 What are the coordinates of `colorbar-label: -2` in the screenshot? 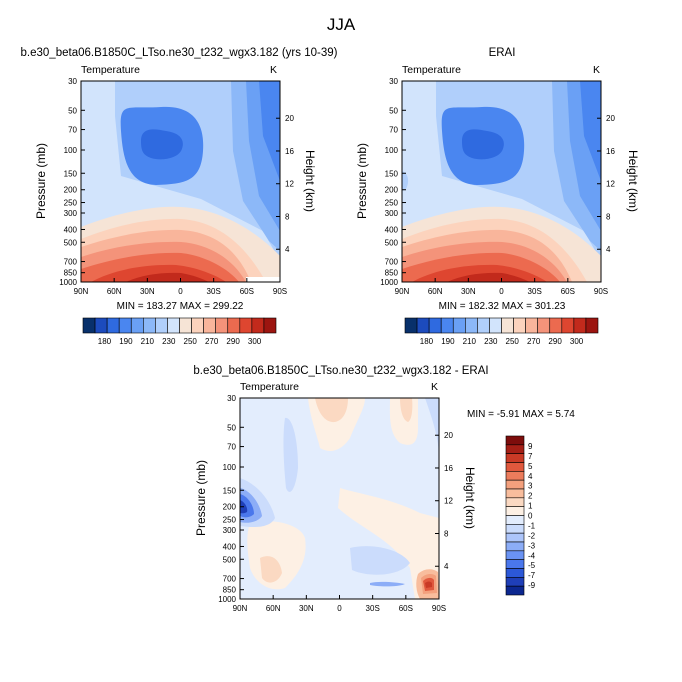 It's located at (532, 535).